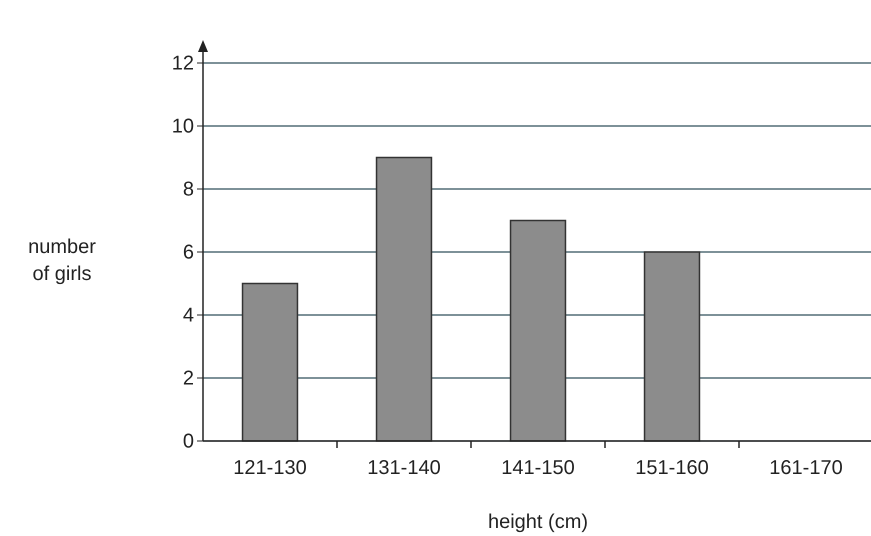 The height and width of the screenshot is (536, 871). What do you see at coordinates (188, 378) in the screenshot?
I see `y-tick-label: 2` at bounding box center [188, 378].